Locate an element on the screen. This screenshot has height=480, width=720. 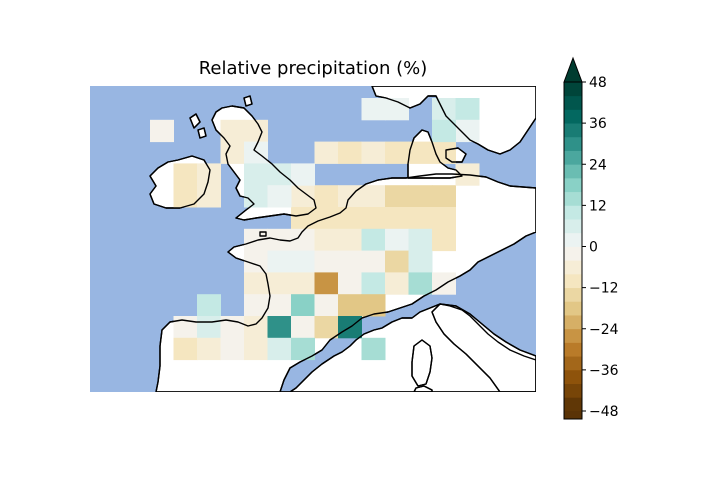
colorbar-tick-label: −12 is located at coordinates (604, 289).